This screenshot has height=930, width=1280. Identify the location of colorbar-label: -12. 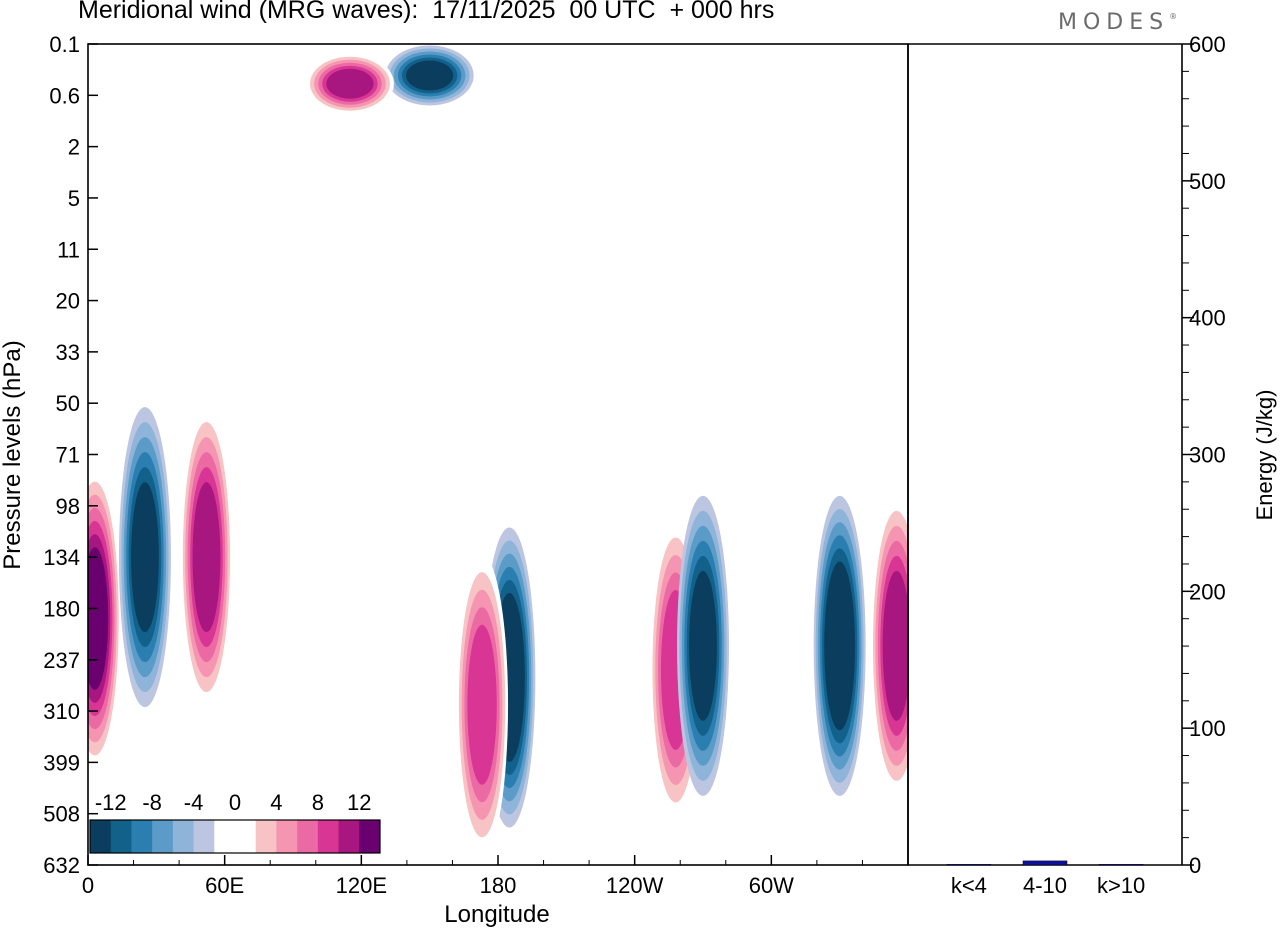
(111, 802).